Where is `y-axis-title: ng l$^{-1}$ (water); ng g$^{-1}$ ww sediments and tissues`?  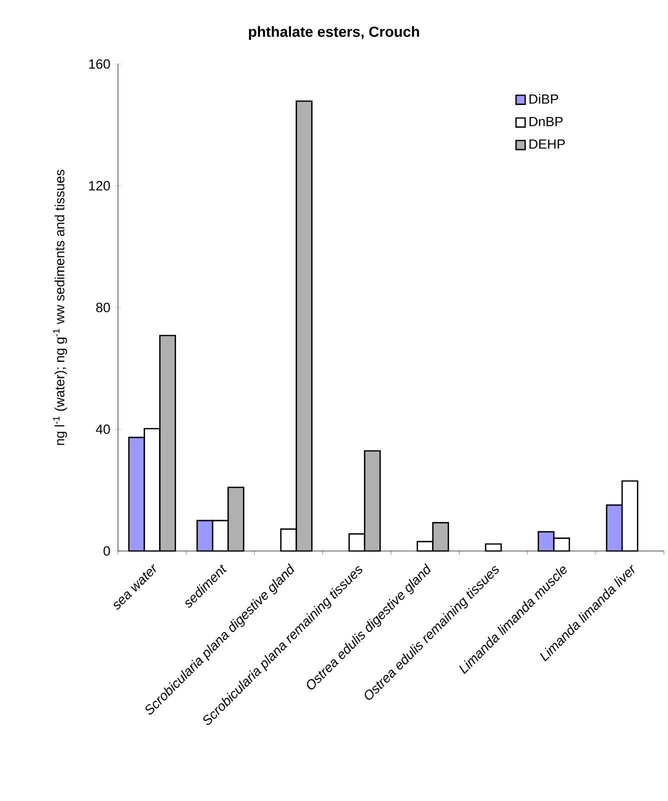
y-axis-title: ng l$^{-1}$ (water); ng g$^{-1}$ ww sediments and tissues is located at coordinates (60, 307).